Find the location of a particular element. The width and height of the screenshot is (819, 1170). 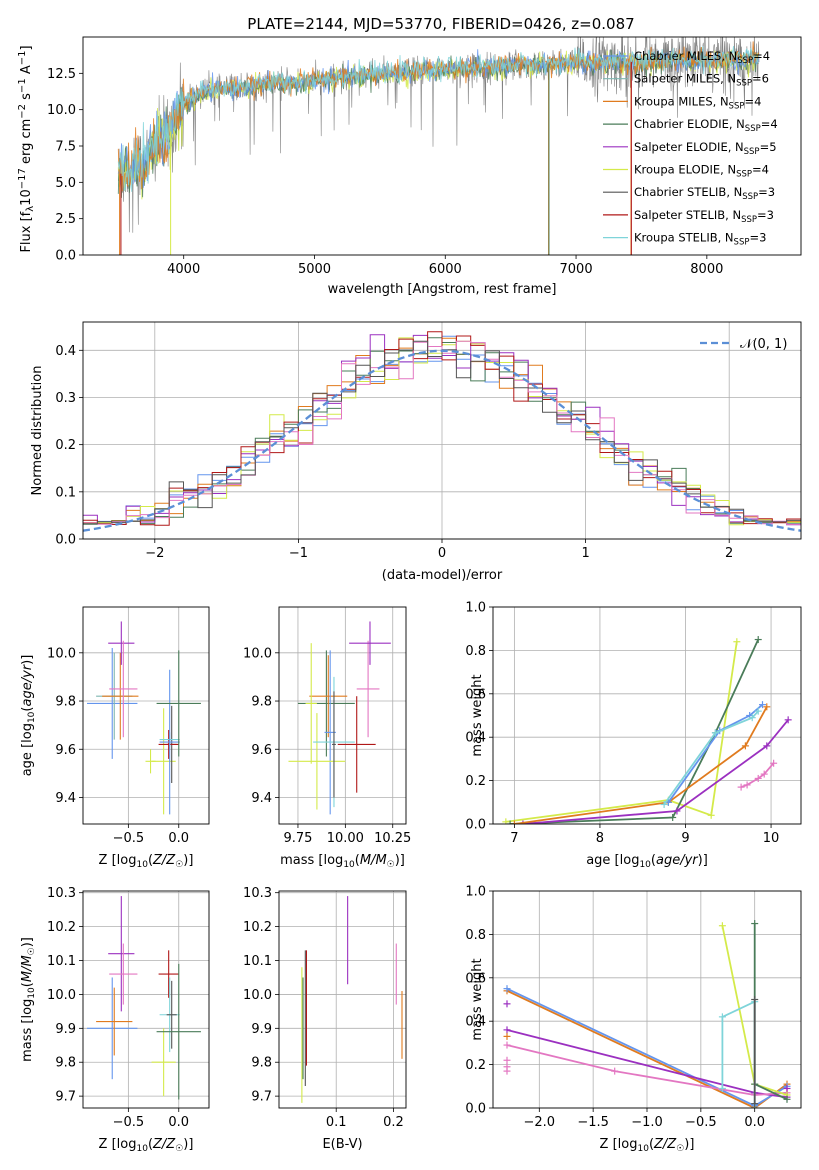

x-tick-label: −1.5 is located at coordinates (593, 1122).